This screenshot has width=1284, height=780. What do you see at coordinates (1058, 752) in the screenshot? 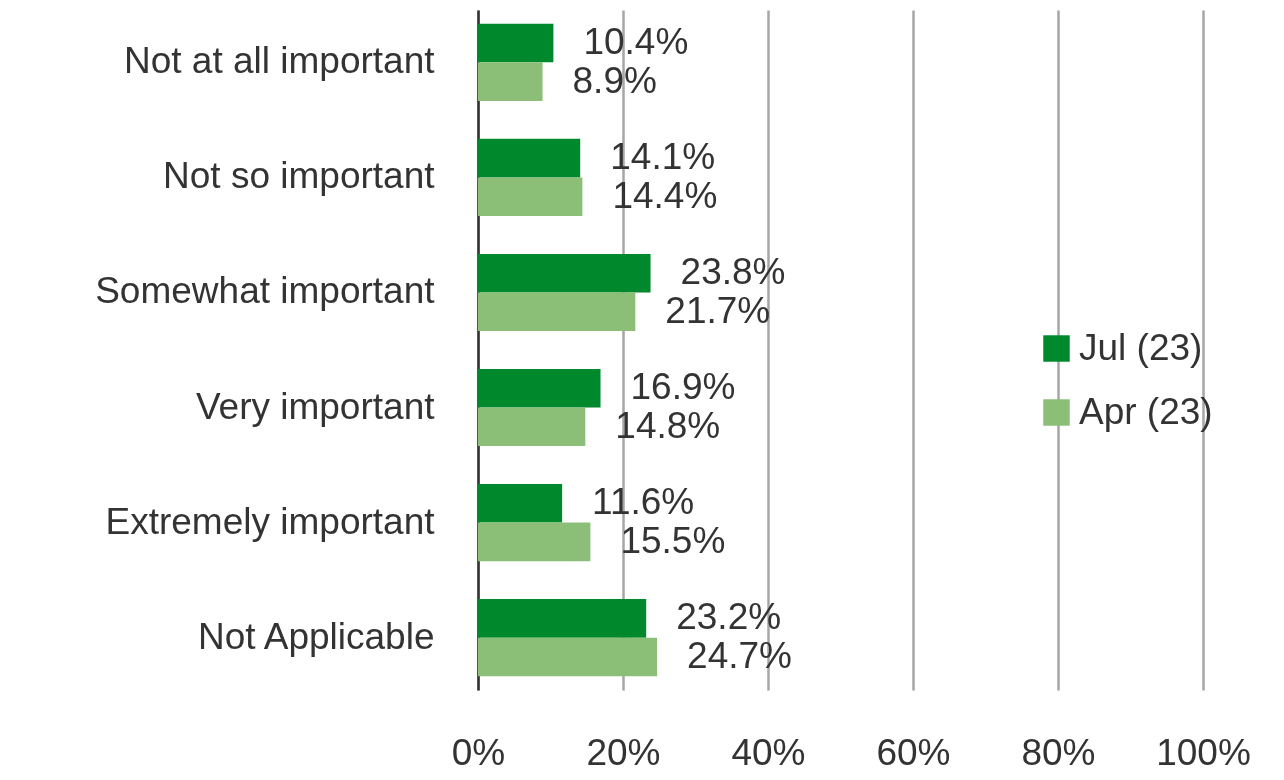
I see `x-tick-label: 80%` at bounding box center [1058, 752].